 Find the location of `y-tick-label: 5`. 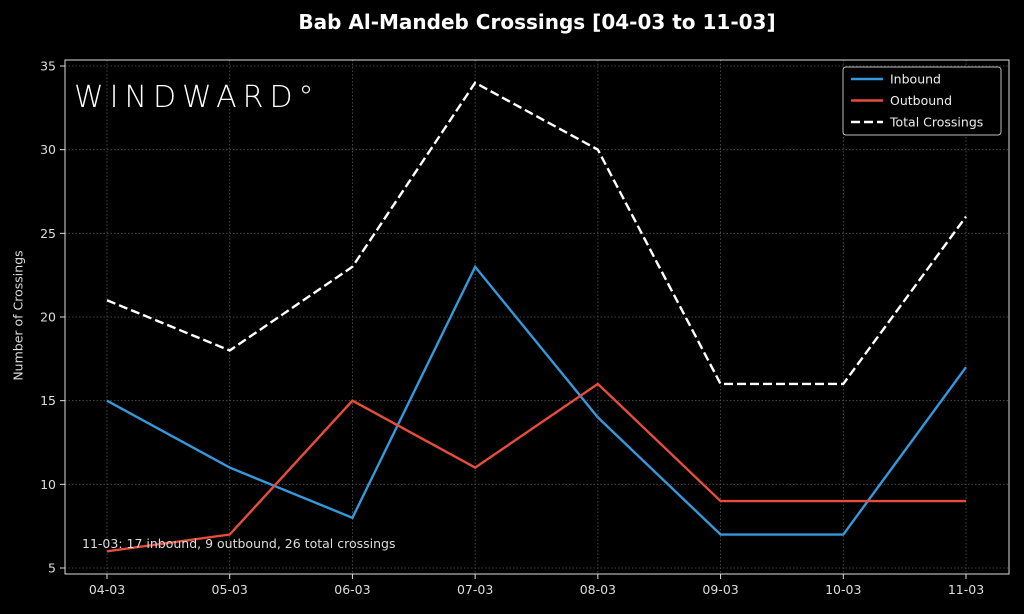

y-tick-label: 5 is located at coordinates (52, 568).